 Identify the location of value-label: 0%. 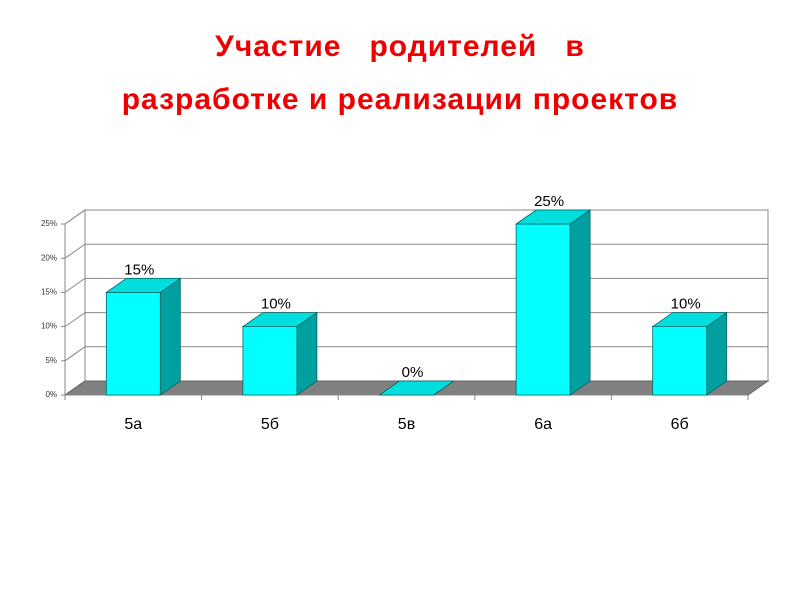
(413, 372).